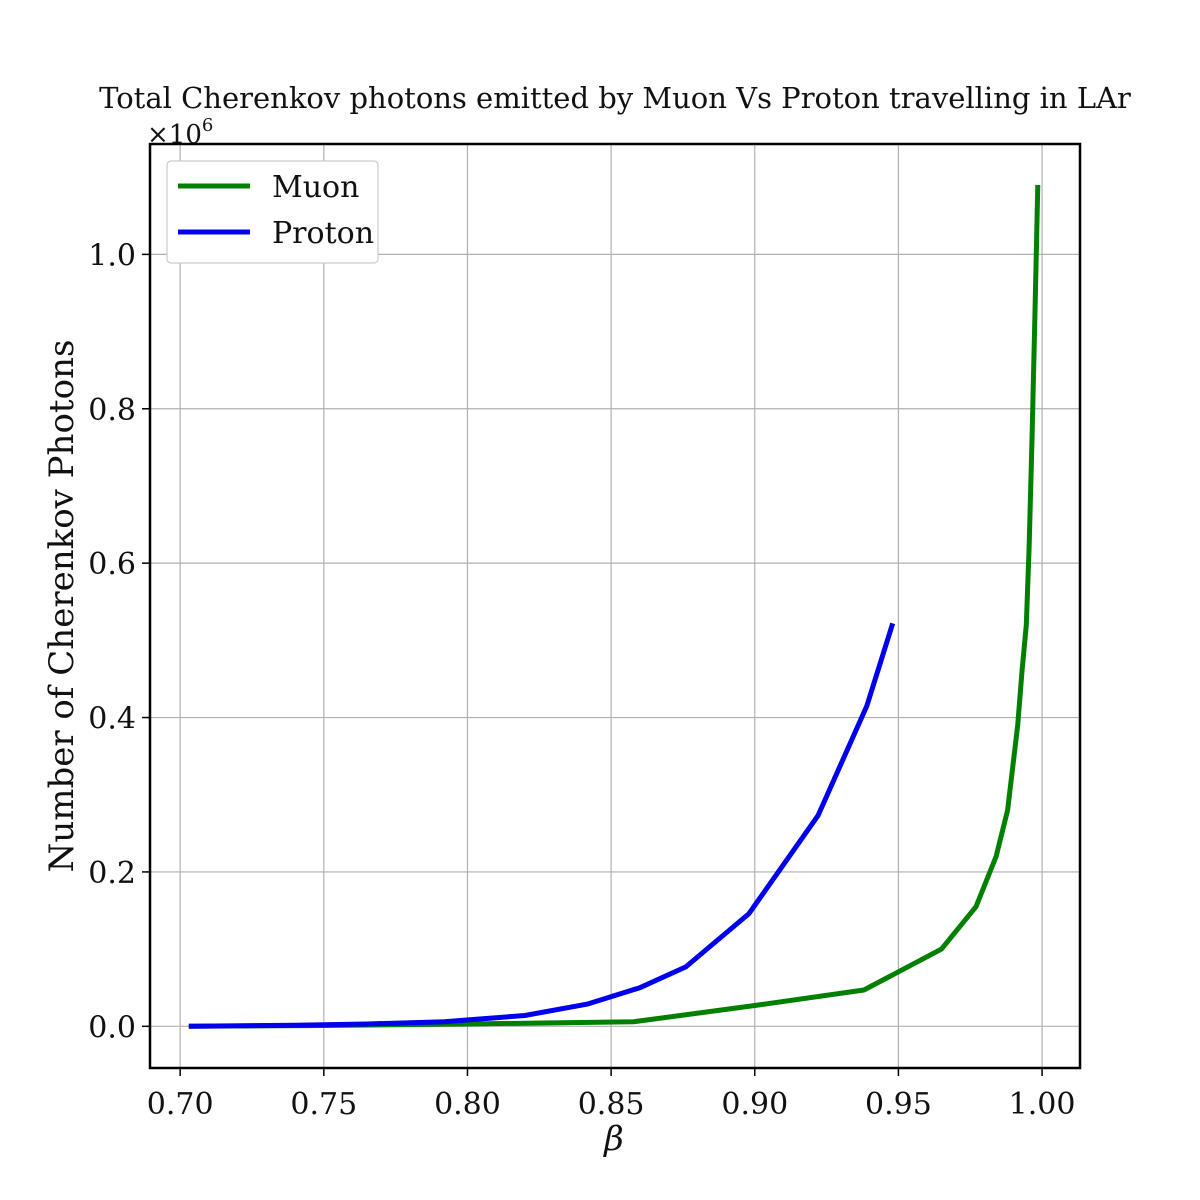 The width and height of the screenshot is (1200, 1200). Describe the element at coordinates (613, 1139) in the screenshot. I see `x-axis-label: β` at that location.